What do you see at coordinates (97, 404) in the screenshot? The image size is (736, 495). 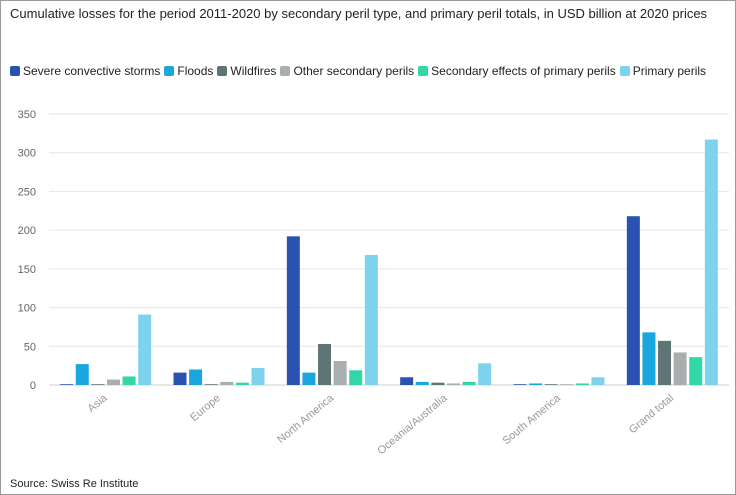 I see `x-tick-label: Asia` at bounding box center [97, 404].